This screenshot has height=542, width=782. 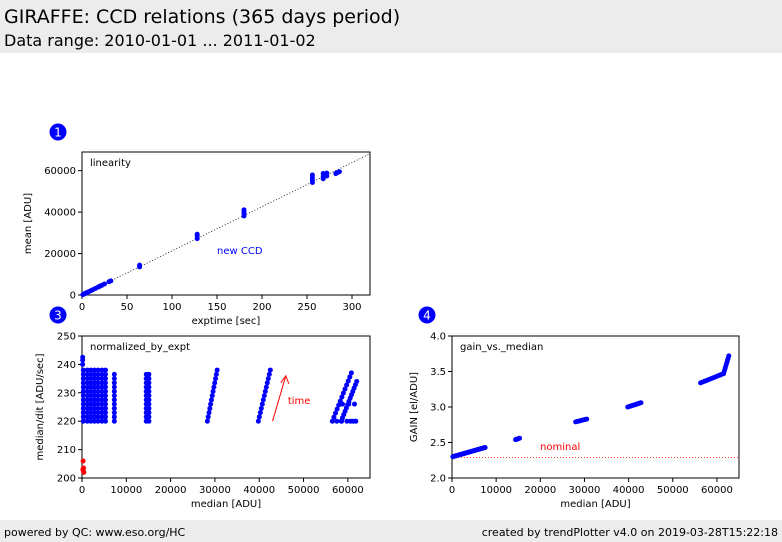 I want to click on y-tick-label: 4.0, so click(x=438, y=337).